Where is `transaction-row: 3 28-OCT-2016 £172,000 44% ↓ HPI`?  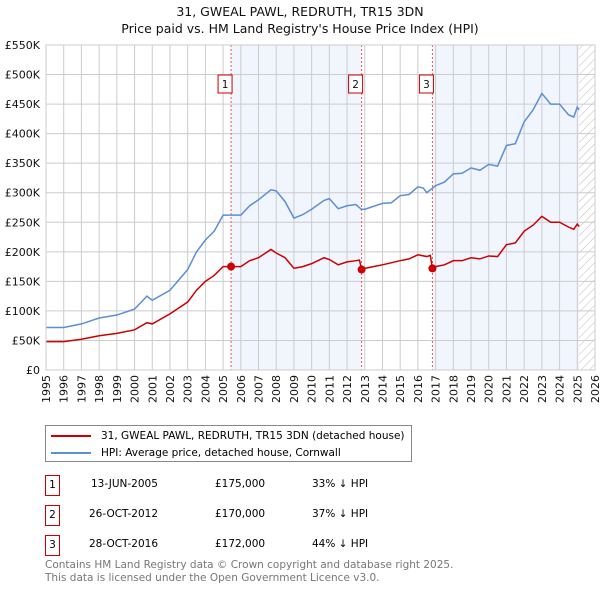 transaction-row: 3 28-OCT-2016 £172,000 44% ↓ HPI is located at coordinates (225, 545).